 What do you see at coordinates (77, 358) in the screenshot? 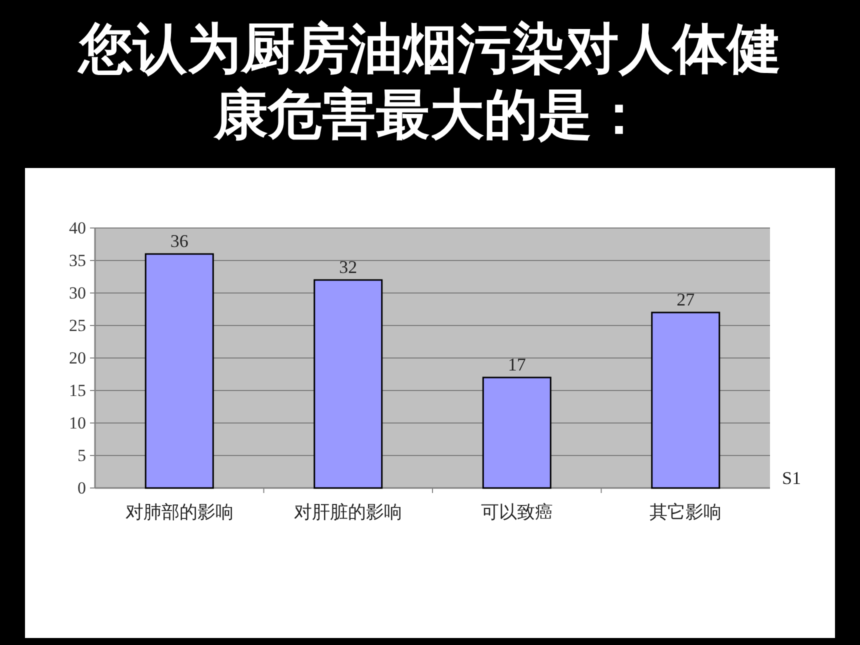
I see `y-tick-label: 20` at bounding box center [77, 358].